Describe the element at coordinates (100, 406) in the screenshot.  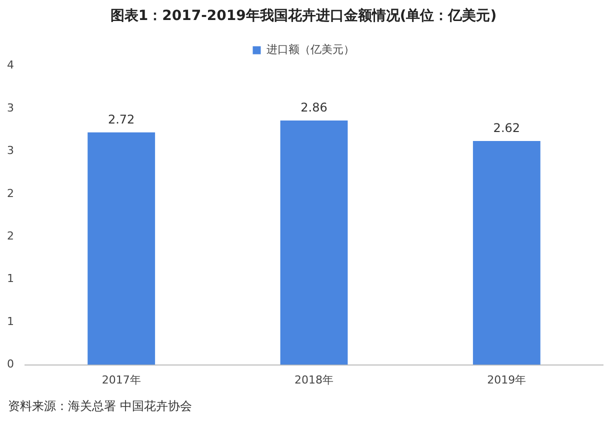
I see `text: 资料来源：海关总署 中国花卉协会` at that location.